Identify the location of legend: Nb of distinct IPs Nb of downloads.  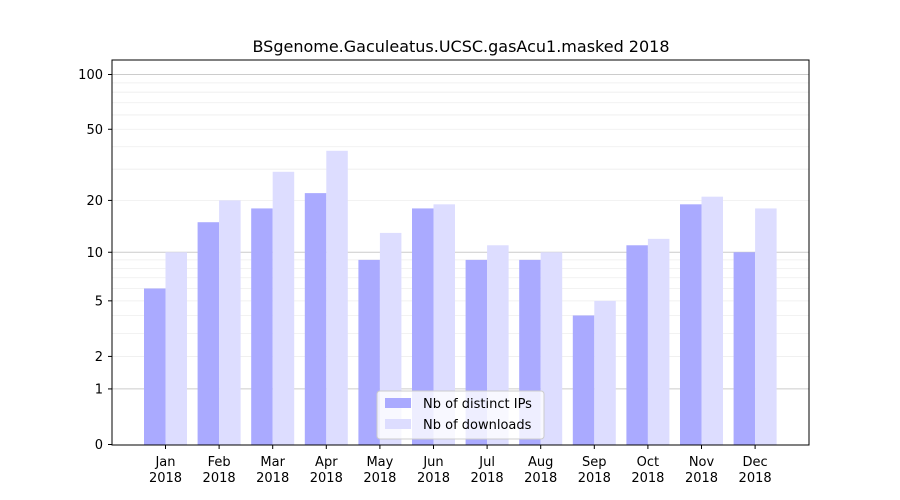
(460, 415).